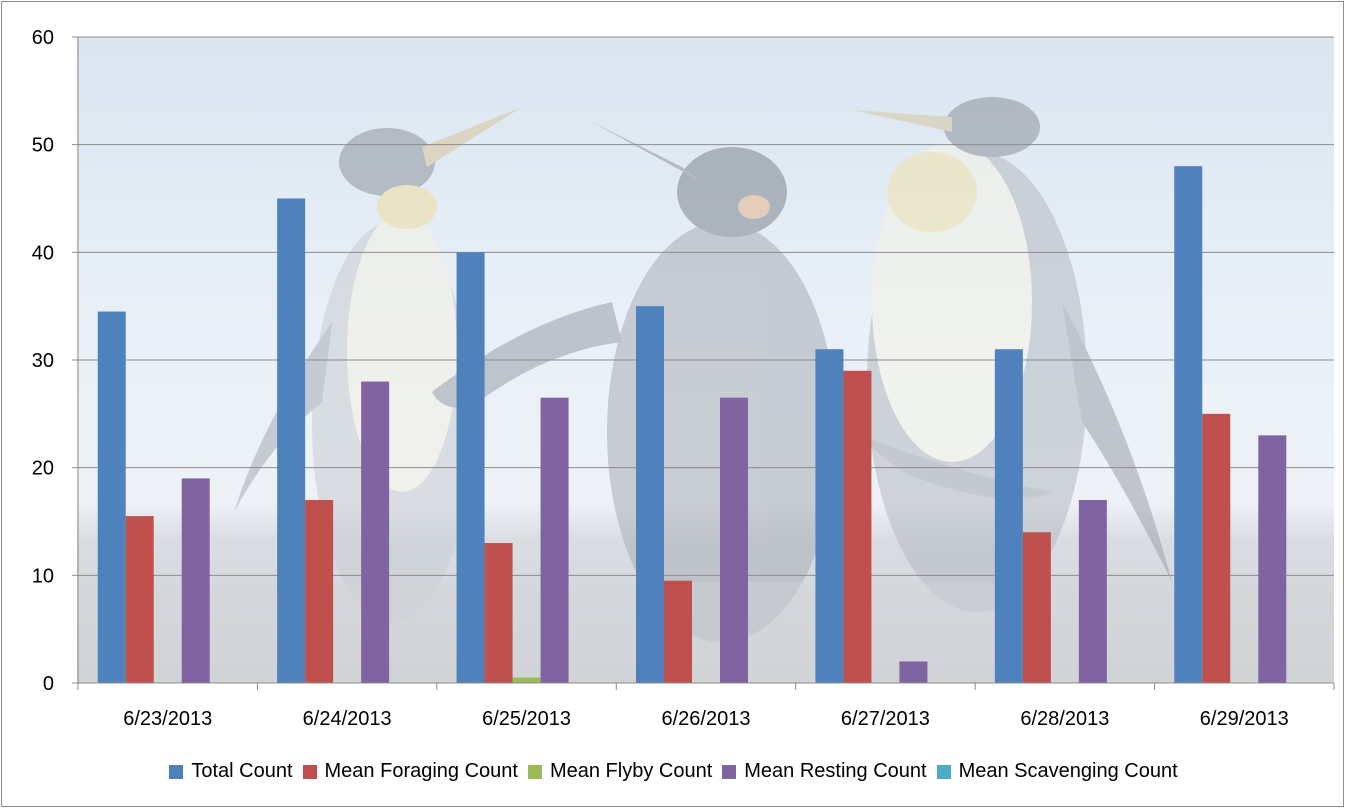 This screenshot has width=1347, height=810. Describe the element at coordinates (43, 253) in the screenshot. I see `y-tick-label: 40` at that location.